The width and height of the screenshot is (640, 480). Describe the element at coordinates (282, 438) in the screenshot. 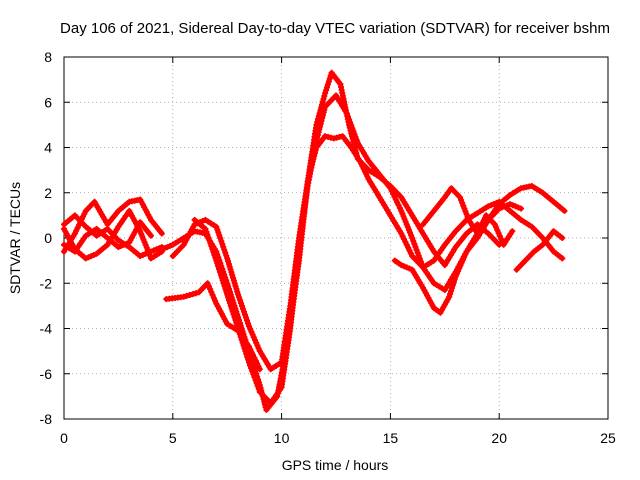

I see `x-tick-label: 10` at that location.